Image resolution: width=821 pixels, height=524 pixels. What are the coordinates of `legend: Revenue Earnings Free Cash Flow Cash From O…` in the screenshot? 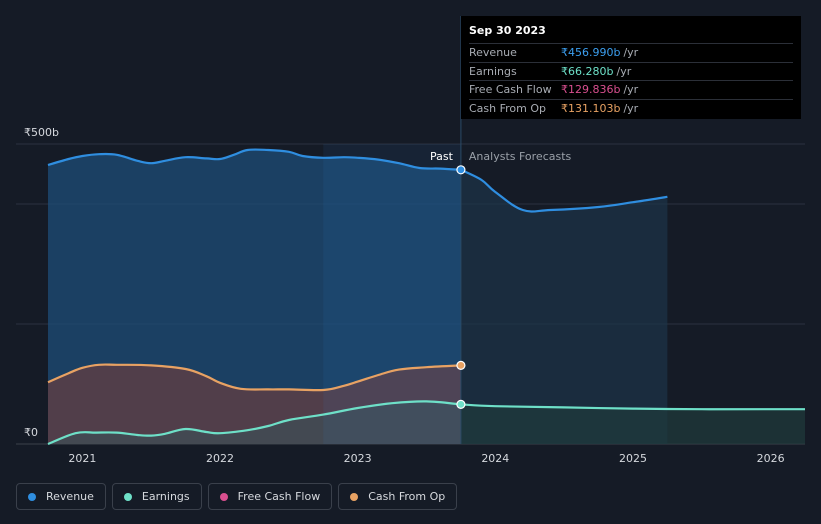 It's located at (237, 496).